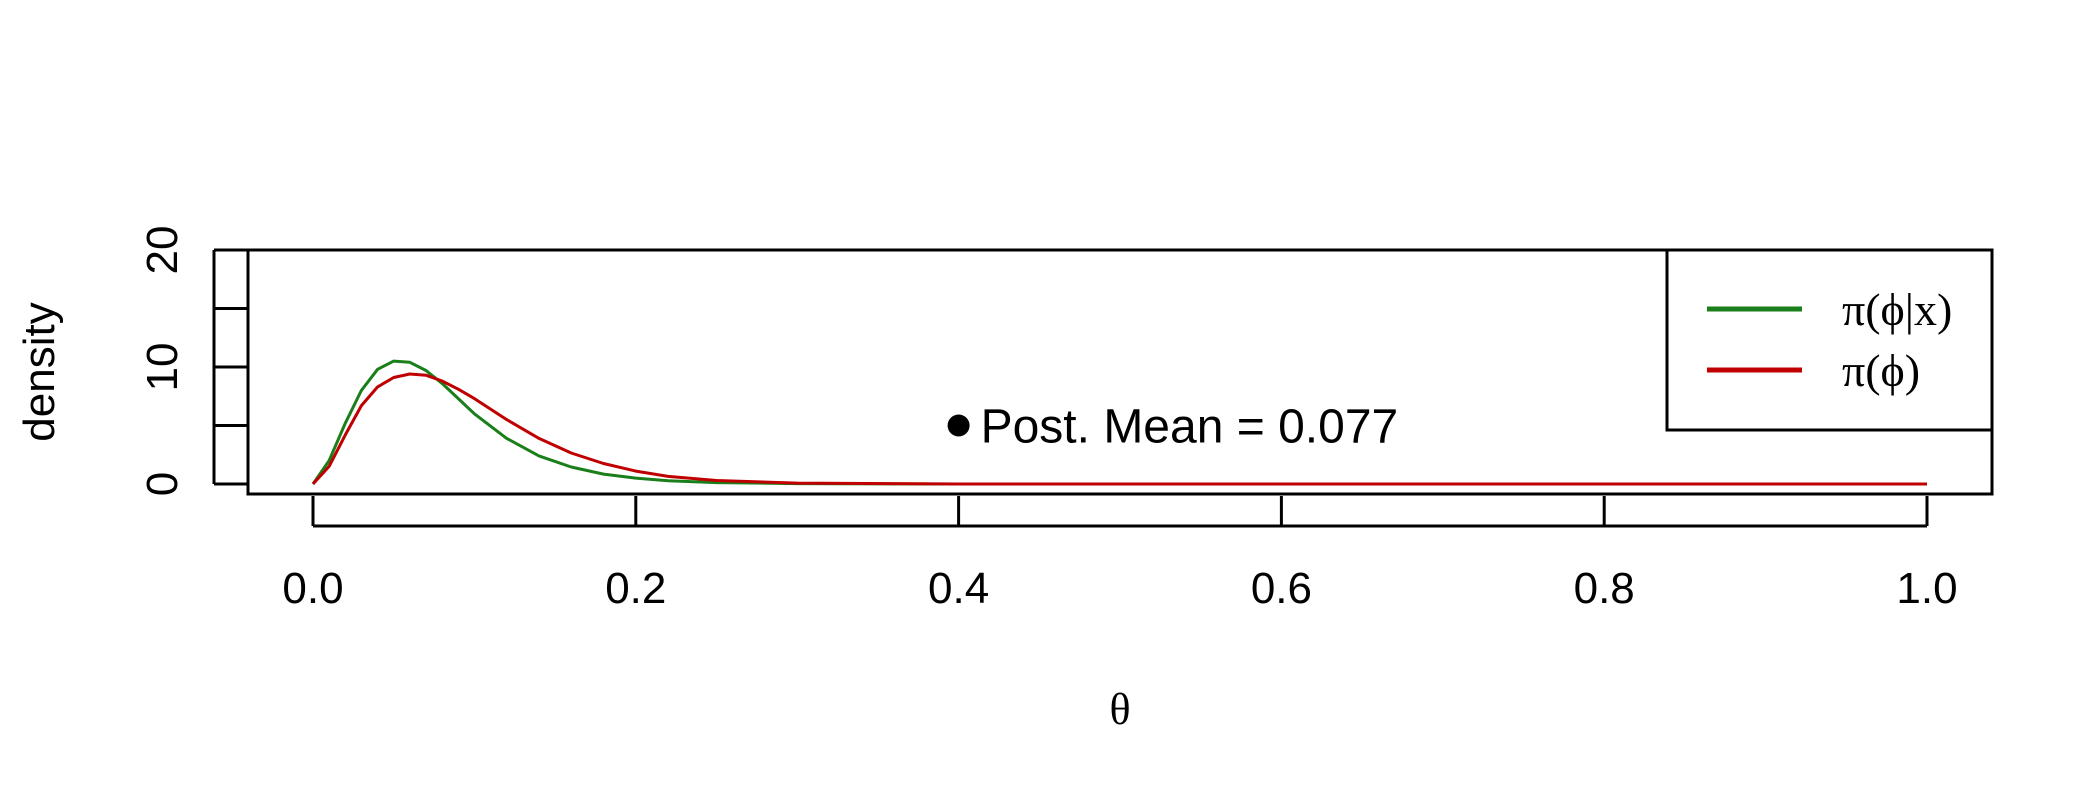  Describe the element at coordinates (312, 588) in the screenshot. I see `x-tick-label: 0.0` at that location.